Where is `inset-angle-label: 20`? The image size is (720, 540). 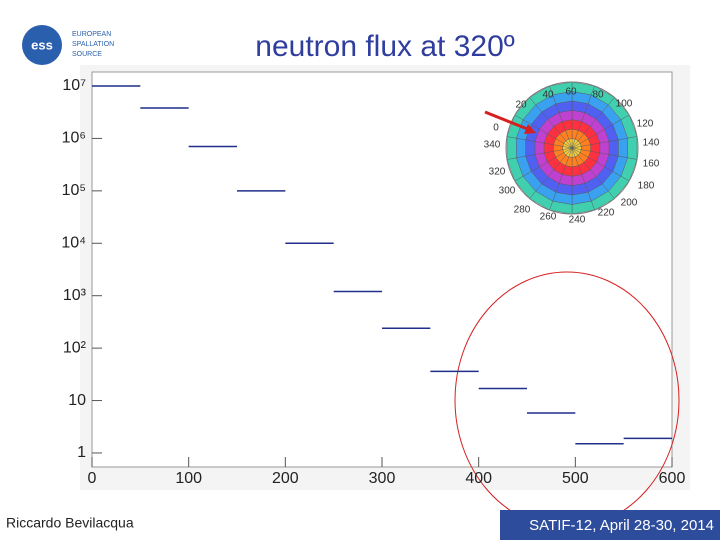
inset-angle-label: 20 is located at coordinates (521, 105).